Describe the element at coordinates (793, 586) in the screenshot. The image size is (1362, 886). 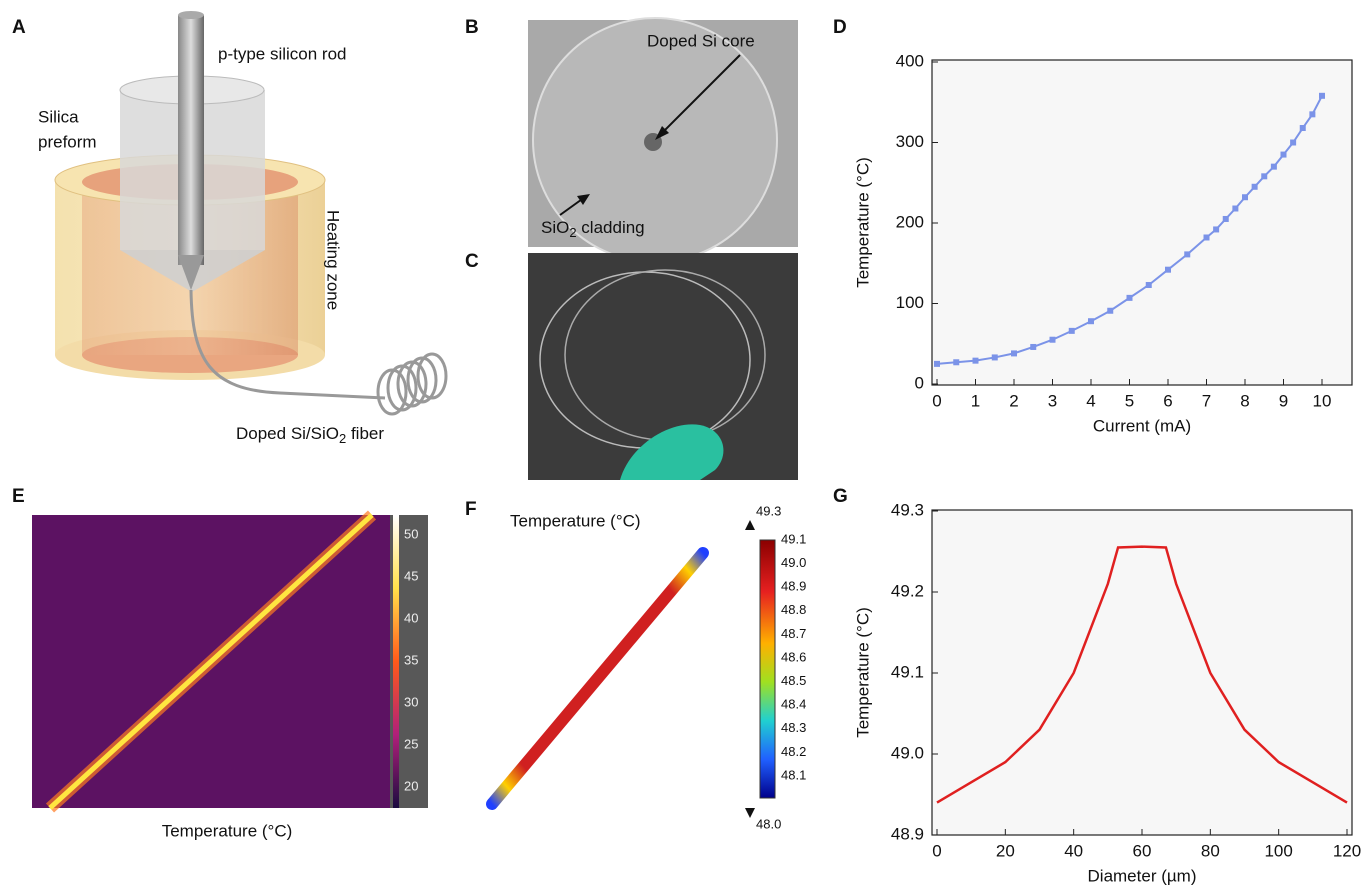
I see `colorbar-label: 48.9` at that location.